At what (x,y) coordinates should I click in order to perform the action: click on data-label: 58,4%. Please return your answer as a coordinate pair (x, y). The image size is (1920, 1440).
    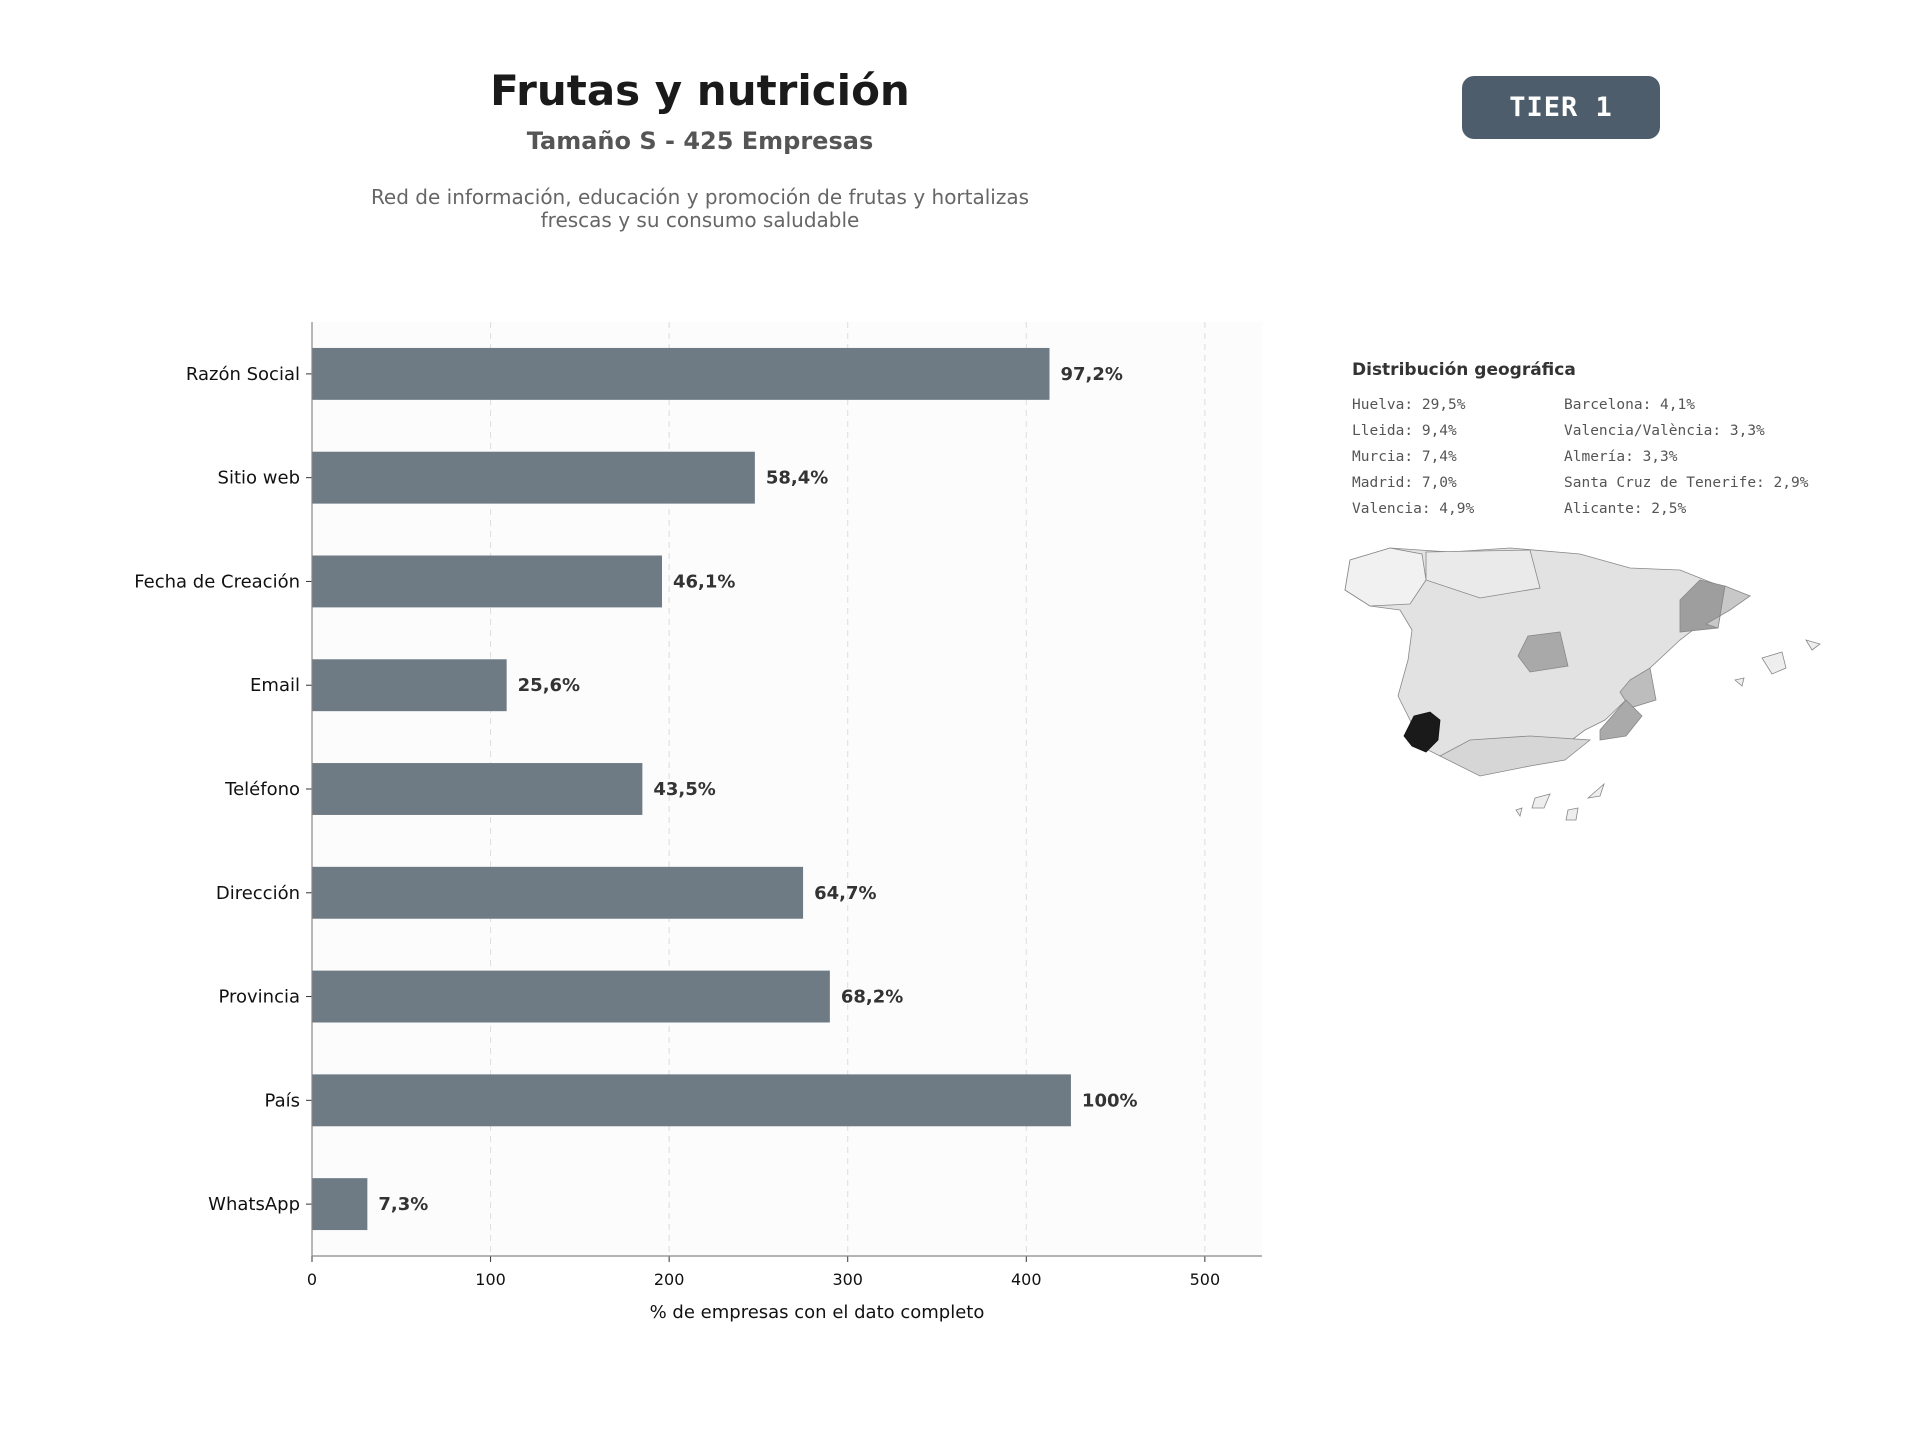
    Looking at the image, I should click on (797, 478).